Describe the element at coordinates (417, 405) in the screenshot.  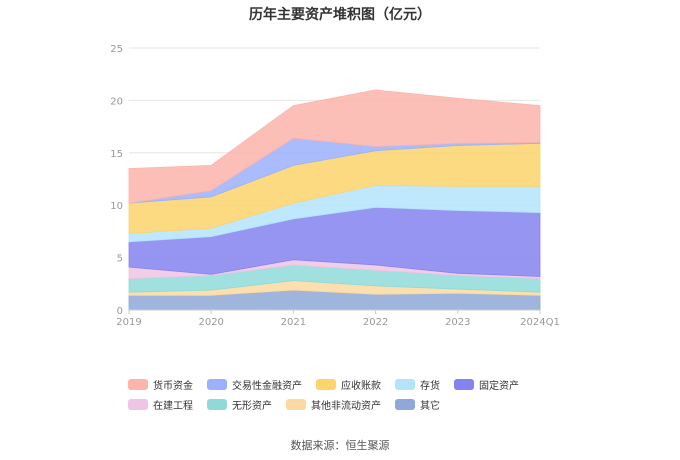
I see `legend-item: 其它` at that location.